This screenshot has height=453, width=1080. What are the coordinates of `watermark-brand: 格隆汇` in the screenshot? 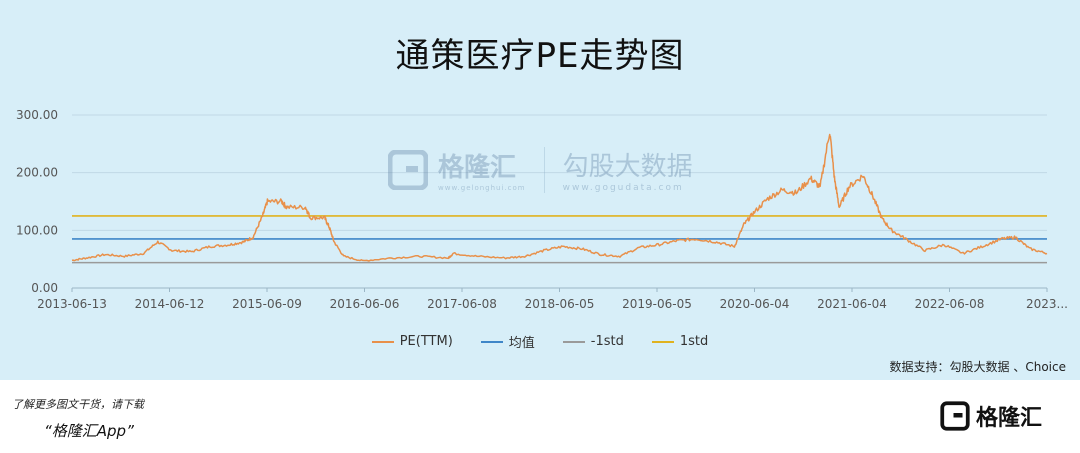 It's located at (477, 168).